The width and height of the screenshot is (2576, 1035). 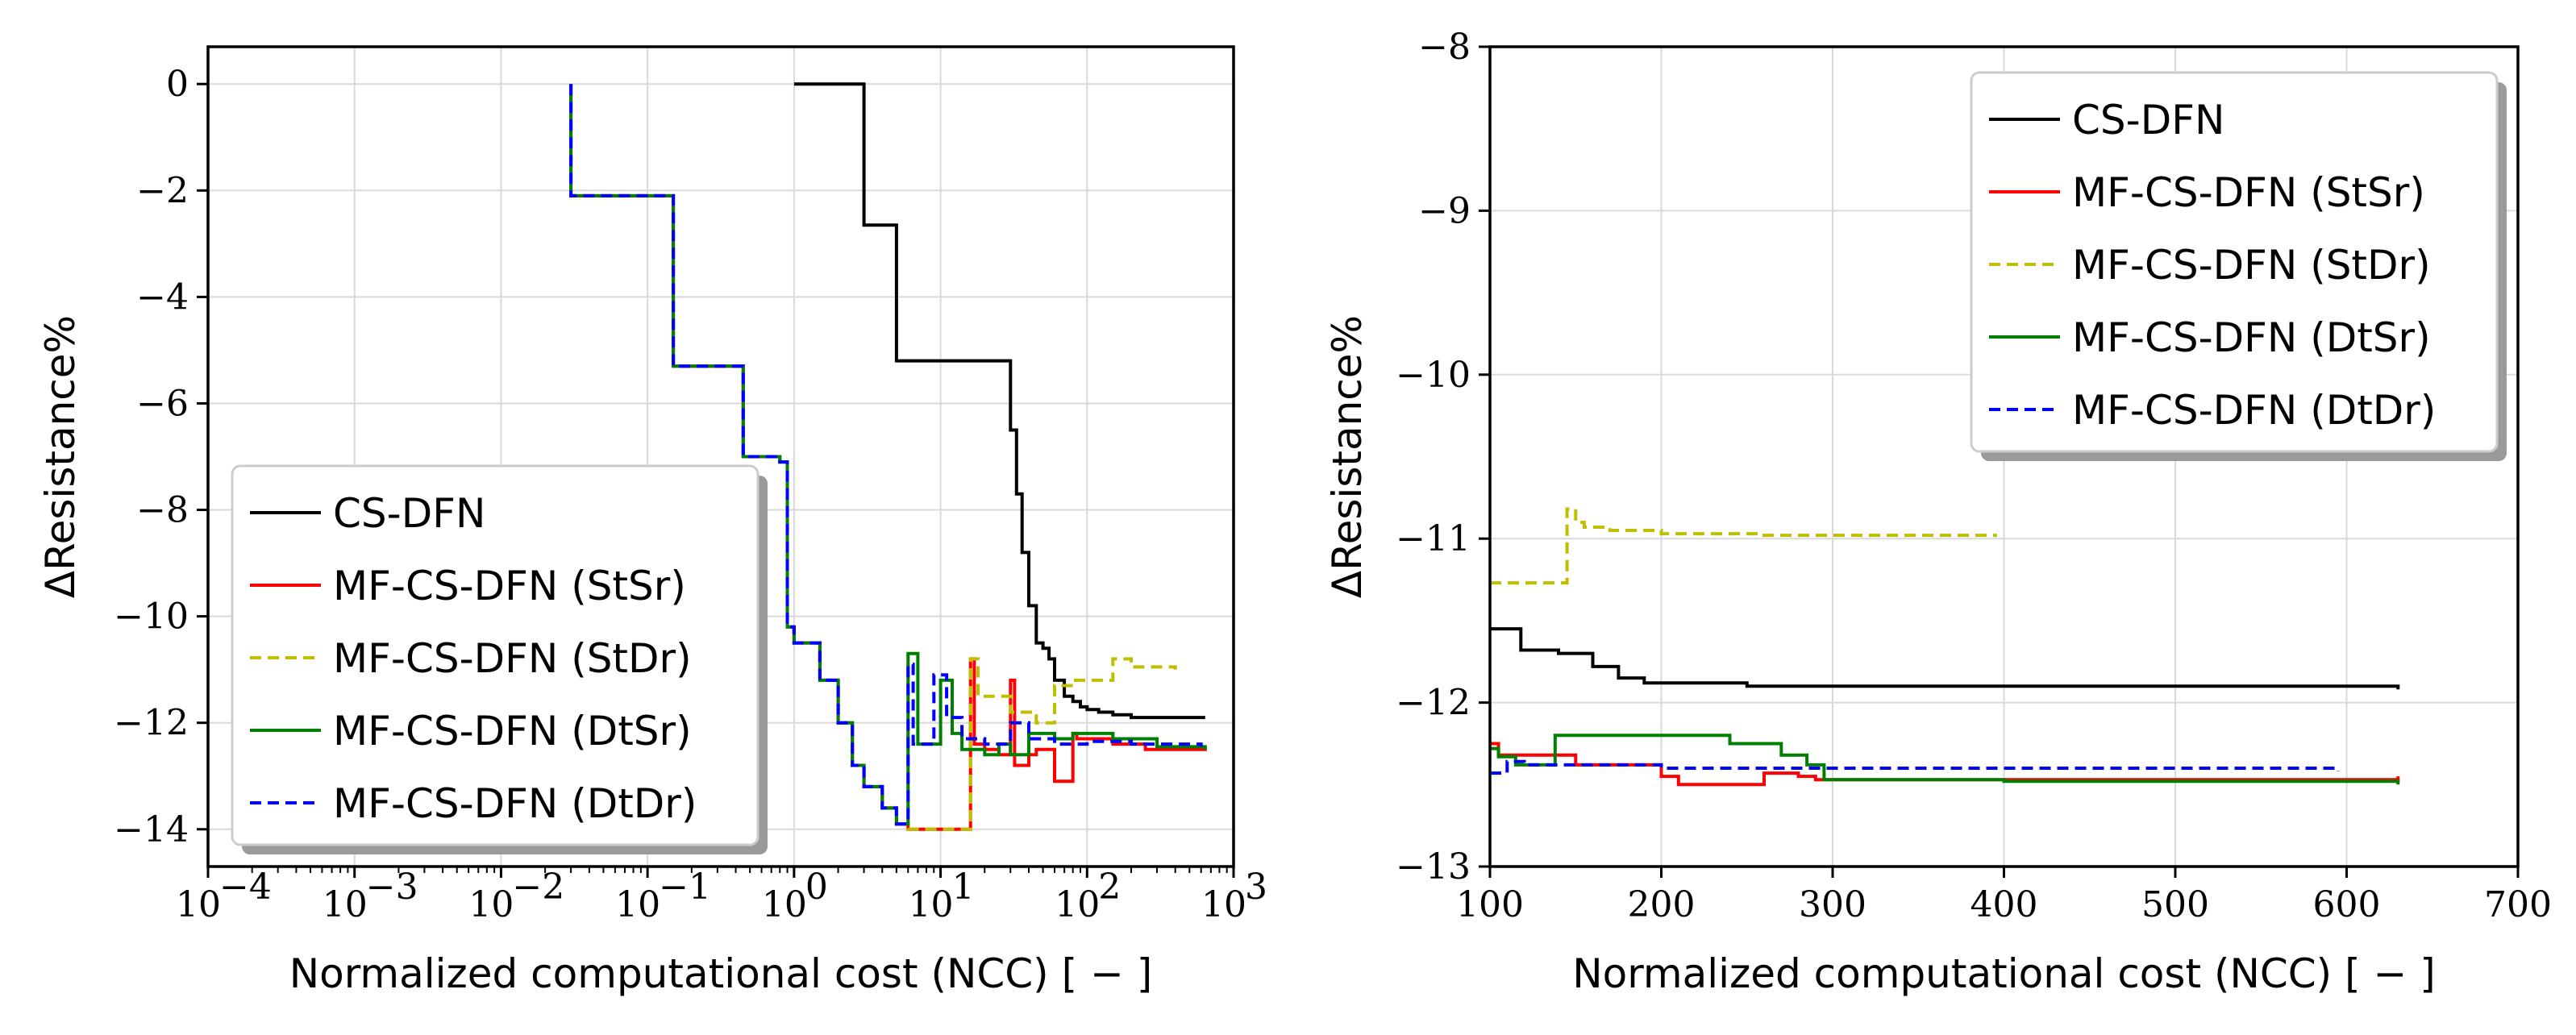 I want to click on series-group, so click(x=1945, y=647).